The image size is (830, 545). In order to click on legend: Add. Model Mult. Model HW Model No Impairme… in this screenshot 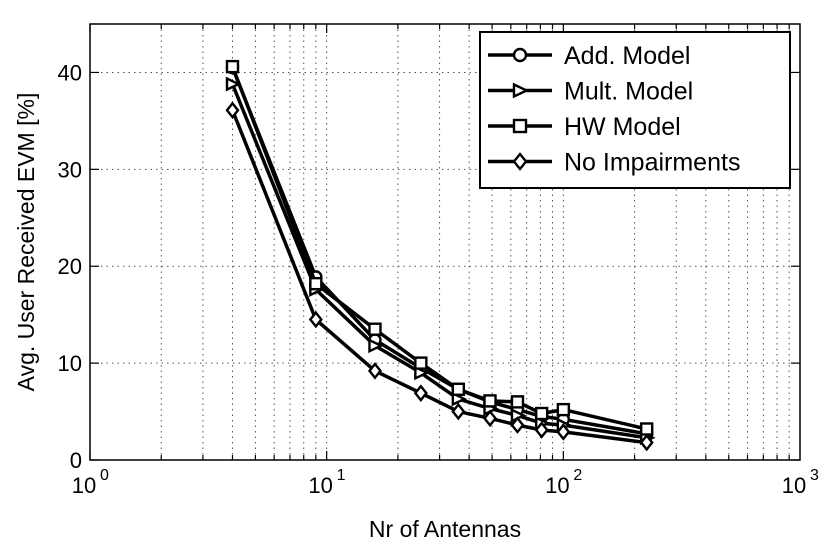, I will do `click(635, 110)`.